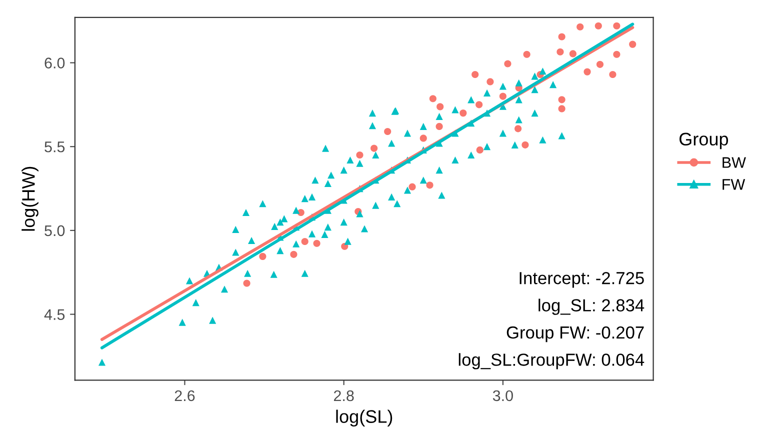  I want to click on x-axis-title: log(SL), so click(364, 418).